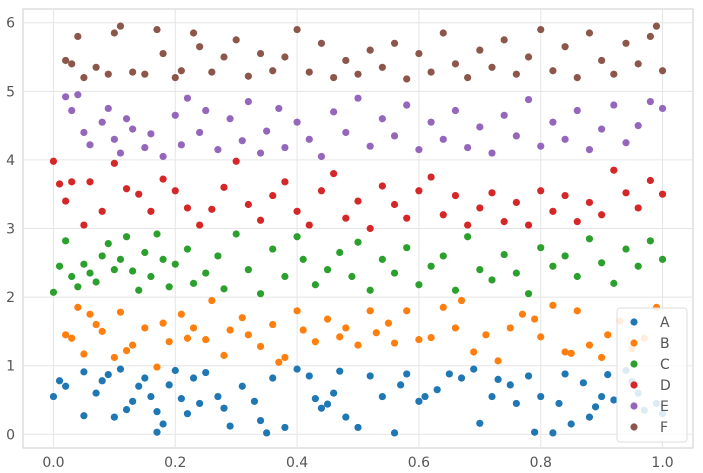  What do you see at coordinates (652, 375) in the screenshot?
I see `legend-box` at bounding box center [652, 375].